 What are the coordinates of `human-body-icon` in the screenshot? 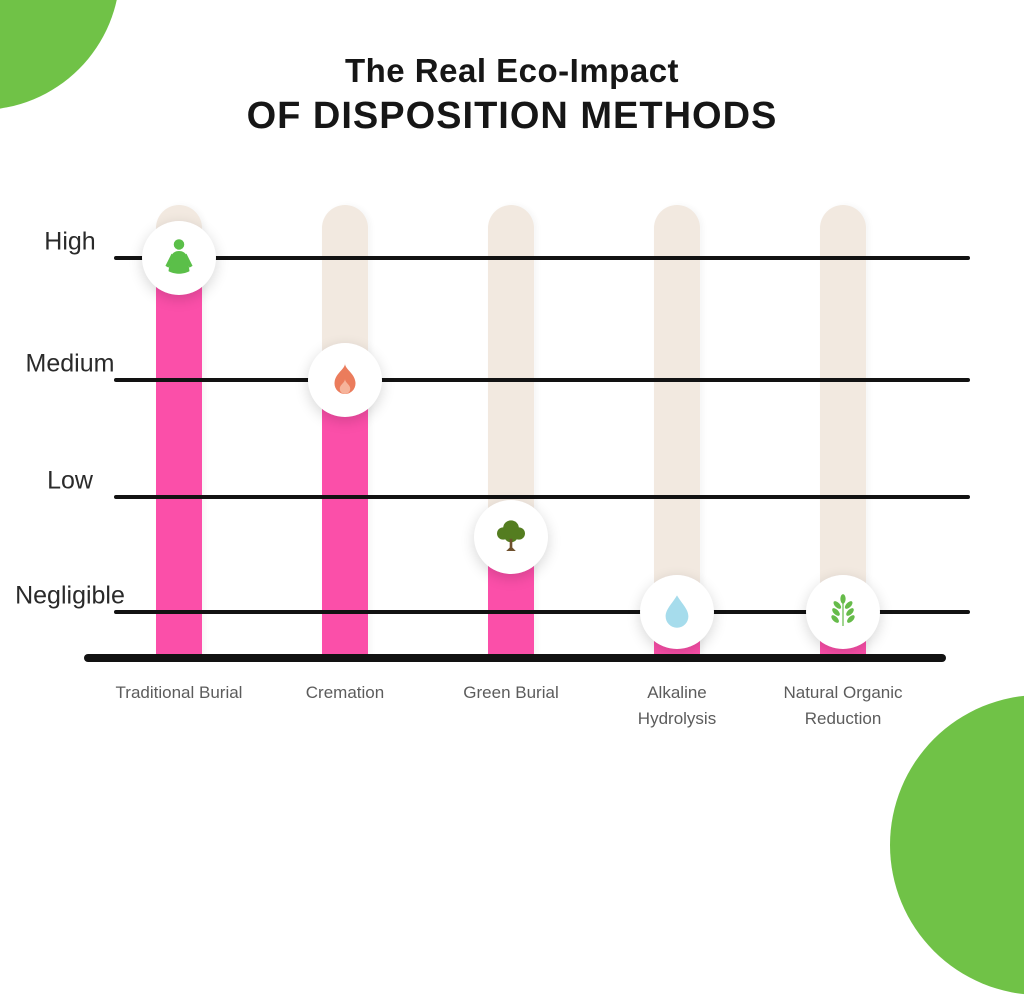 It's located at (179, 256).